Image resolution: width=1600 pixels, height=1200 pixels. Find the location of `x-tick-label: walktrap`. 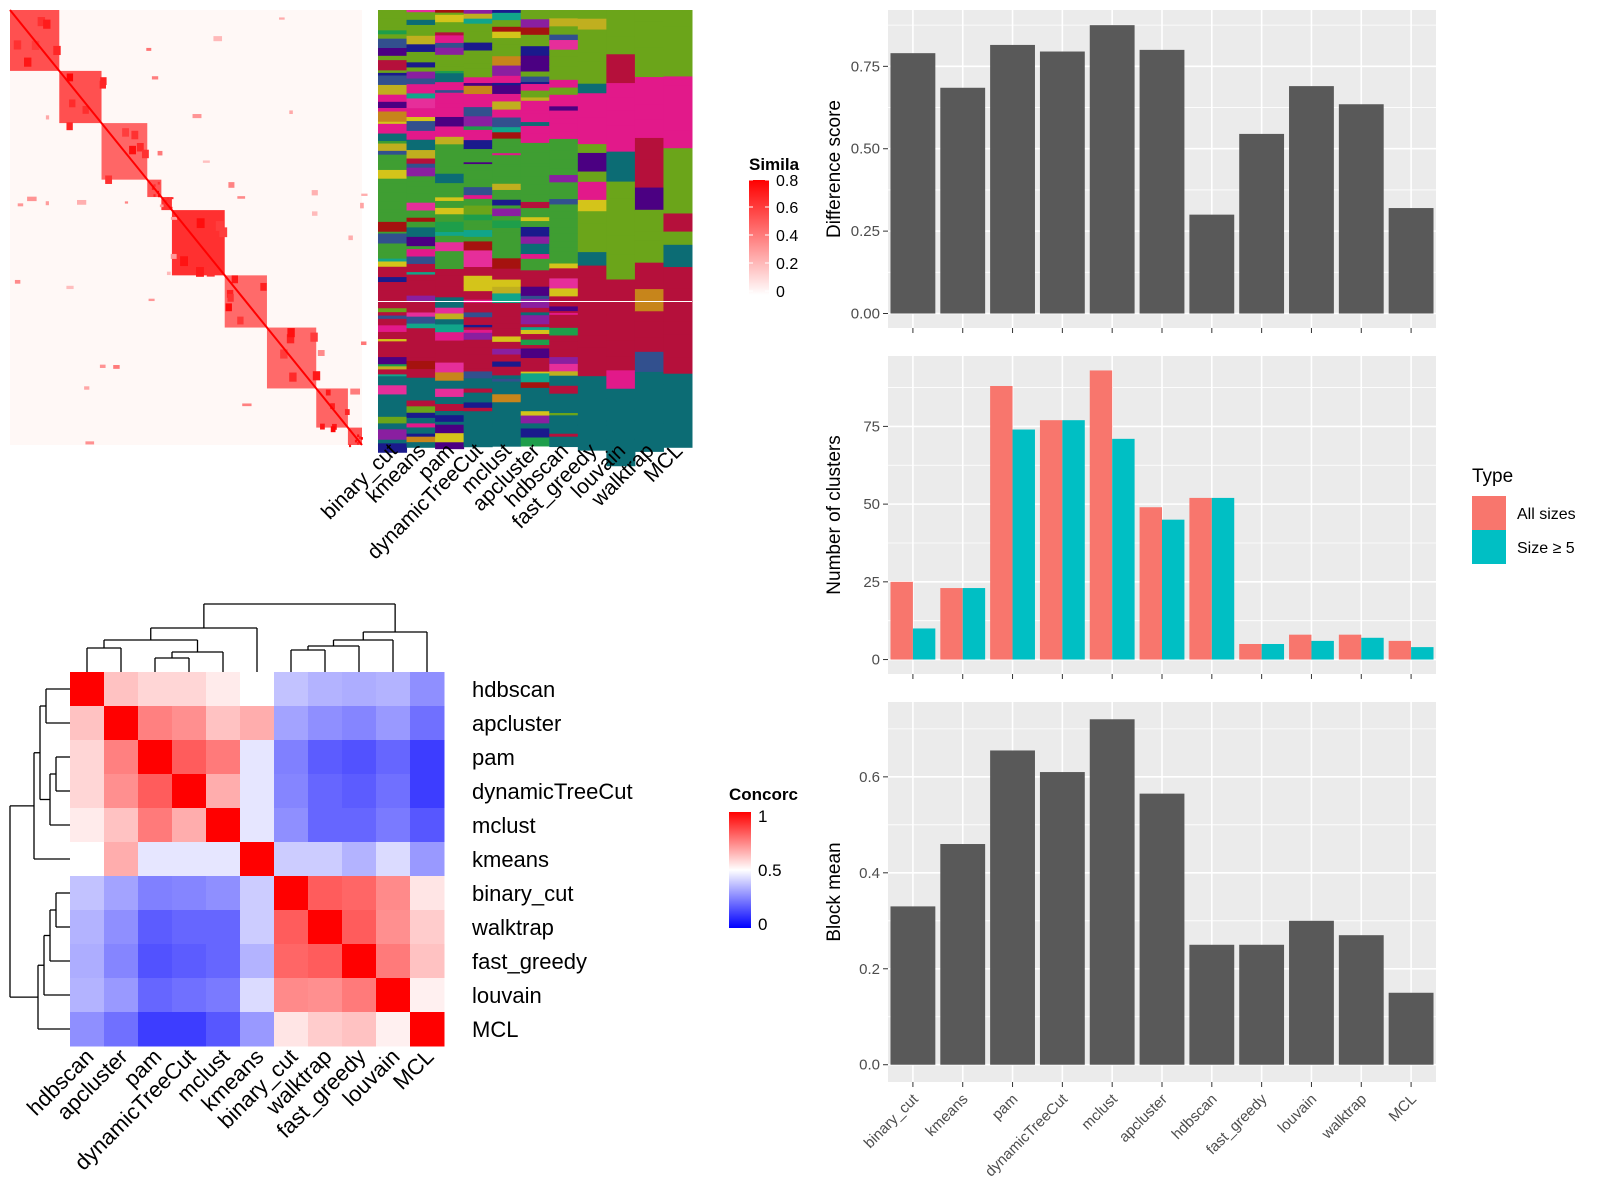

x-tick-label: walktrap is located at coordinates (1344, 1117).